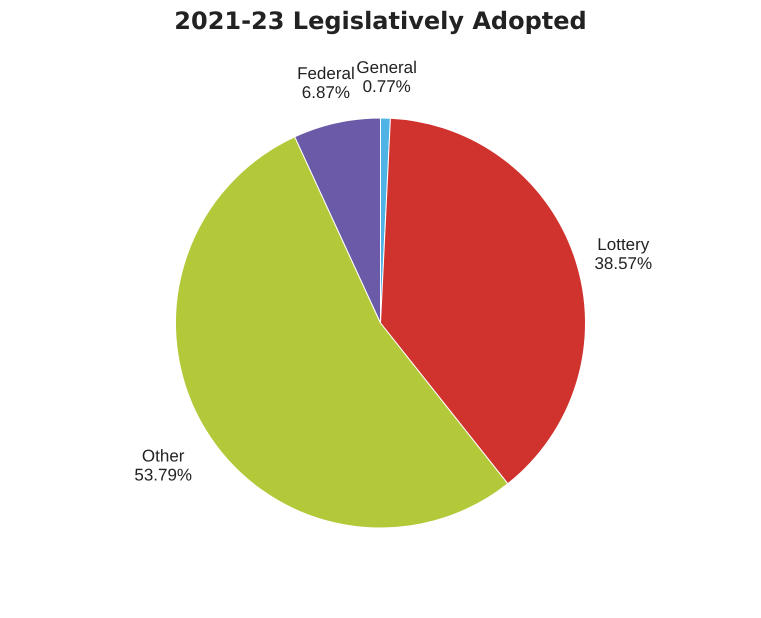 This screenshot has width=761, height=618. What do you see at coordinates (623, 244) in the screenshot?
I see `slice-label: Lottery` at bounding box center [623, 244].